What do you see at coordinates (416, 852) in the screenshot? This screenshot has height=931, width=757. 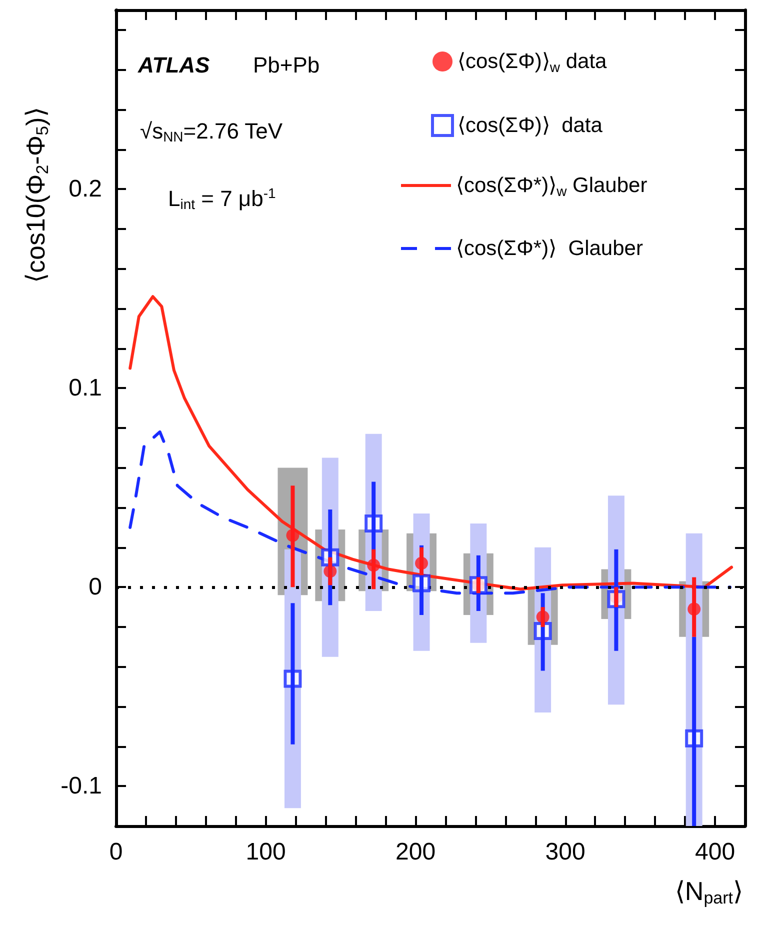 I see `x-tick-label: 200` at bounding box center [416, 852].